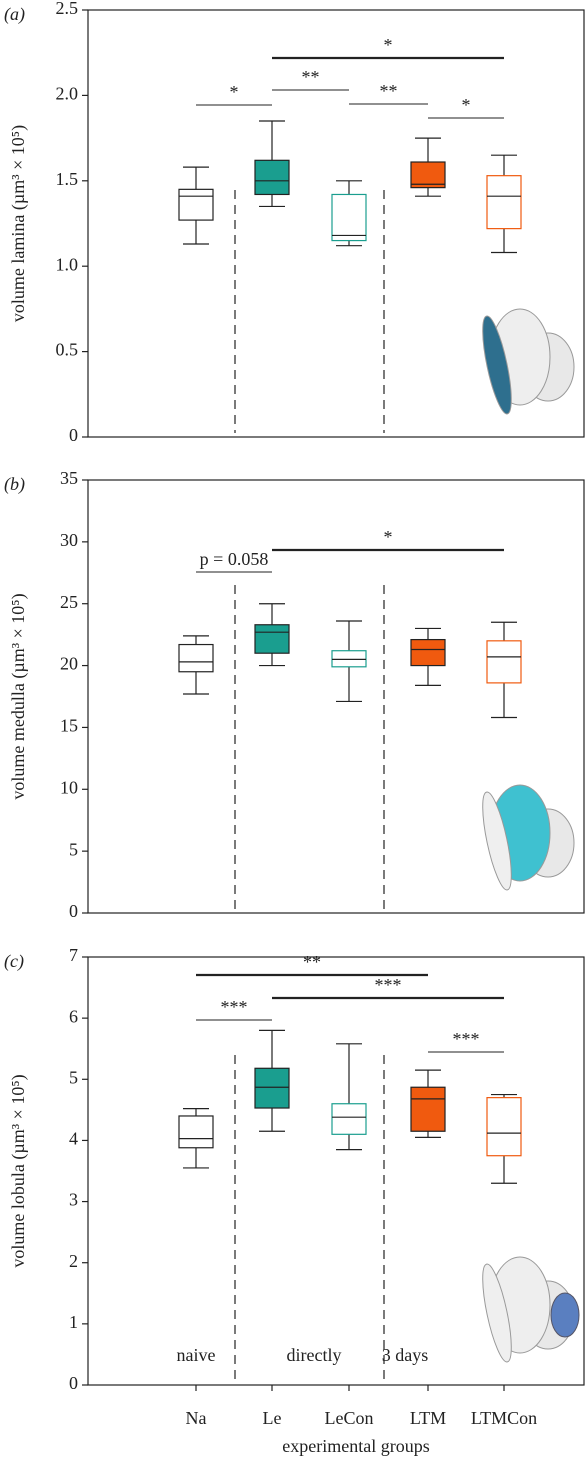 The width and height of the screenshot is (586, 1463). I want to click on y-tick-label: 1.0, so click(67, 264).